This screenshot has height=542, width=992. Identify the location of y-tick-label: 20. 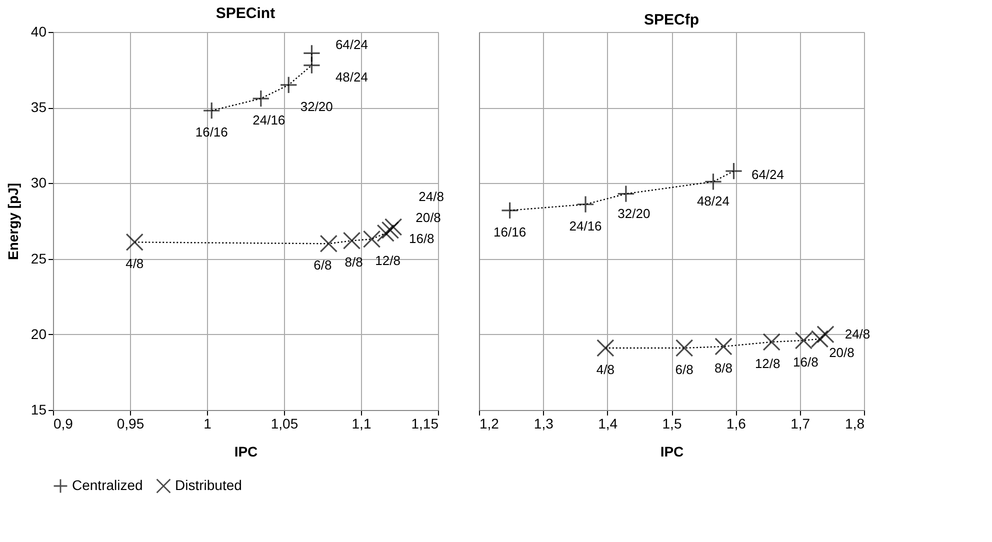
(38, 334).